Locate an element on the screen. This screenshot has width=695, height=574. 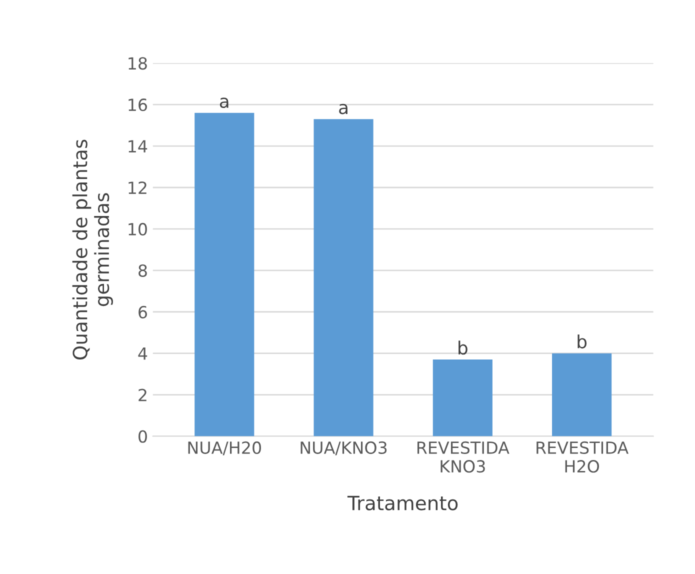
y-axis-title: Quantidade de plantas germinadas is located at coordinates (92, 250).